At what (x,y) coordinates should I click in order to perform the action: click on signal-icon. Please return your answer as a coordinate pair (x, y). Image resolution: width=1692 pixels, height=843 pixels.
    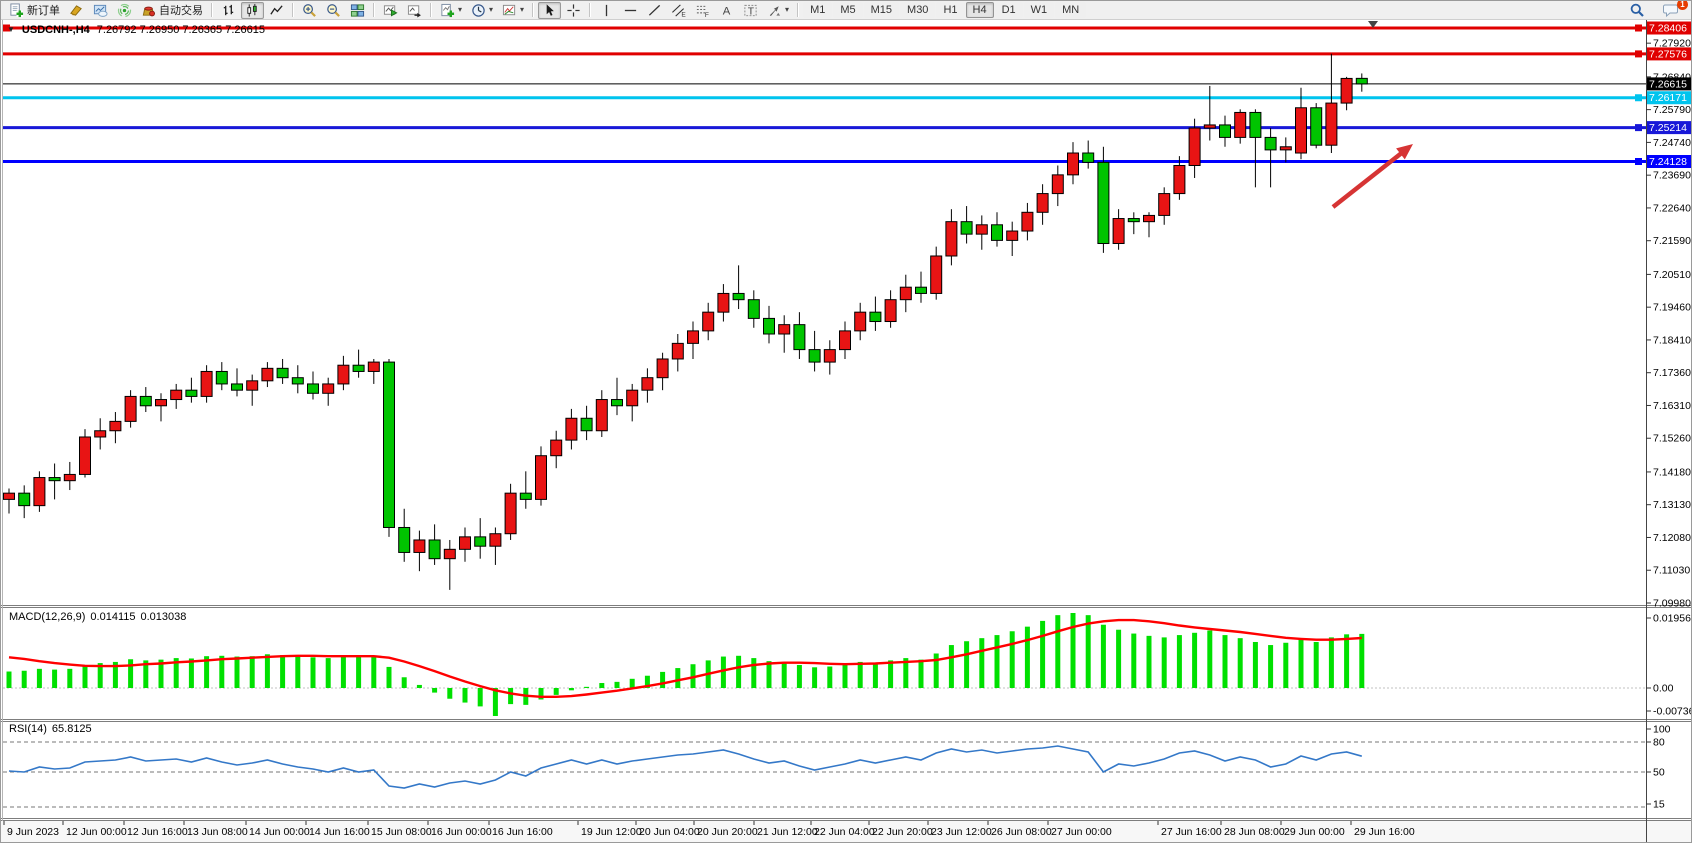
    Looking at the image, I should click on (124, 10).